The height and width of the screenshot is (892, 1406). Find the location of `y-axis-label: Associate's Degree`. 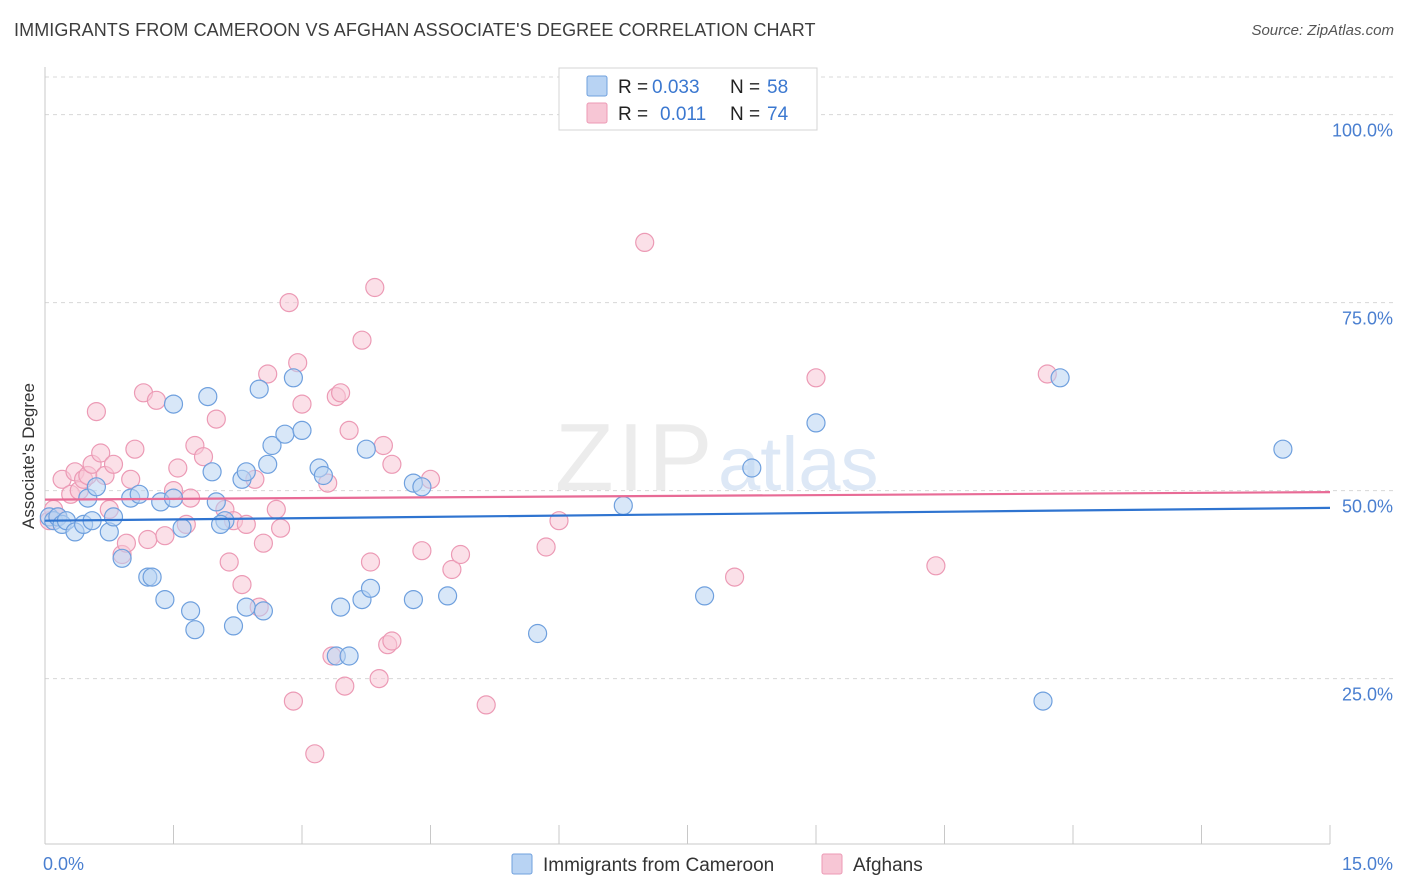

y-axis-label: Associate's Degree is located at coordinates (28, 456).